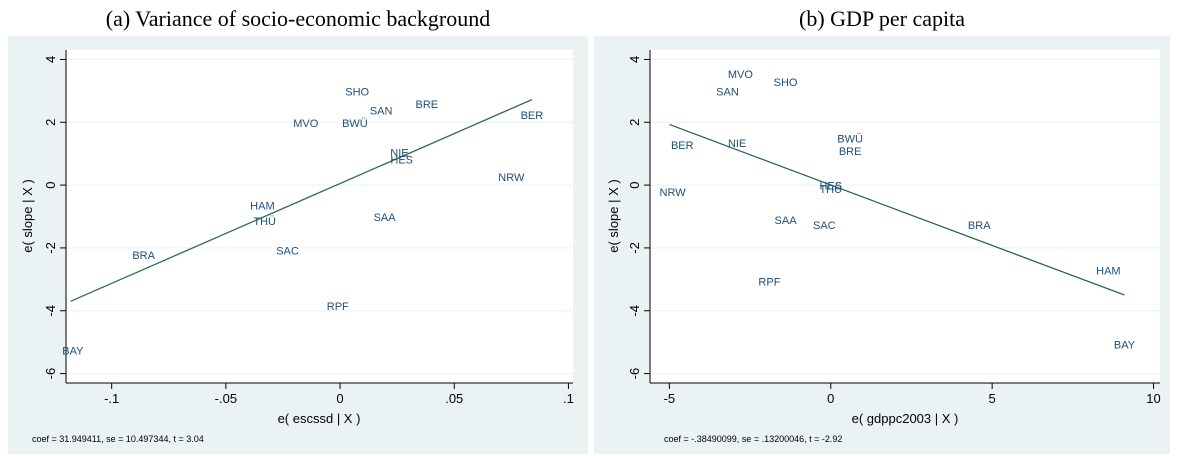 Image resolution: width=1178 pixels, height=456 pixels. What do you see at coordinates (992, 398) in the screenshot?
I see `x-tick-label: 5` at bounding box center [992, 398].